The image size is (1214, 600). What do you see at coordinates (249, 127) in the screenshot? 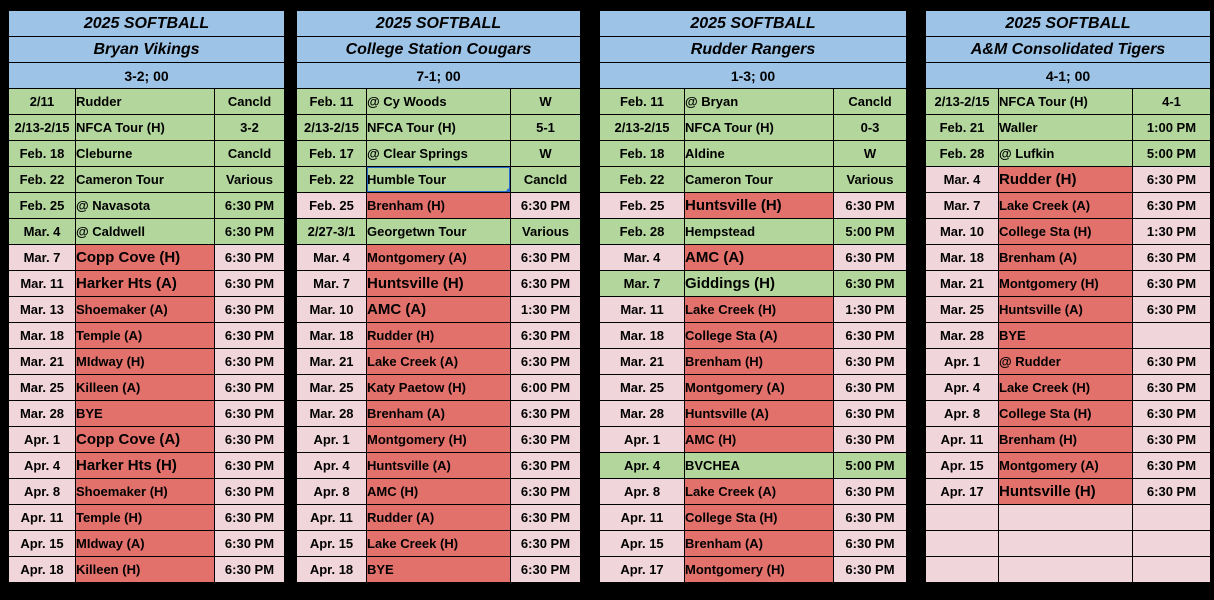
I see `time-cell: 3-2` at bounding box center [249, 127].